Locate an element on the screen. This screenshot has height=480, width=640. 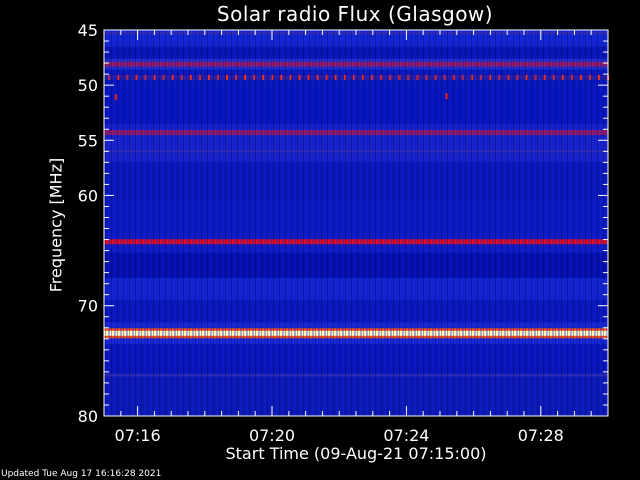
y-tick-label: 45 is located at coordinates (88, 30).